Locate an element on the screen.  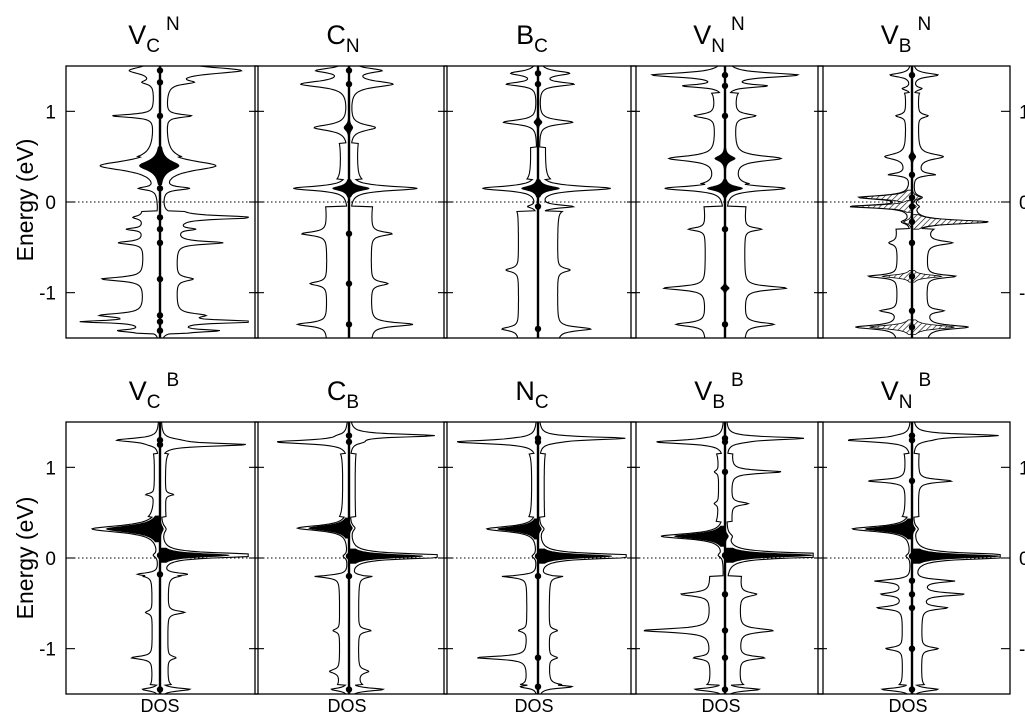
panel-title: VCB is located at coordinates (154, 391).